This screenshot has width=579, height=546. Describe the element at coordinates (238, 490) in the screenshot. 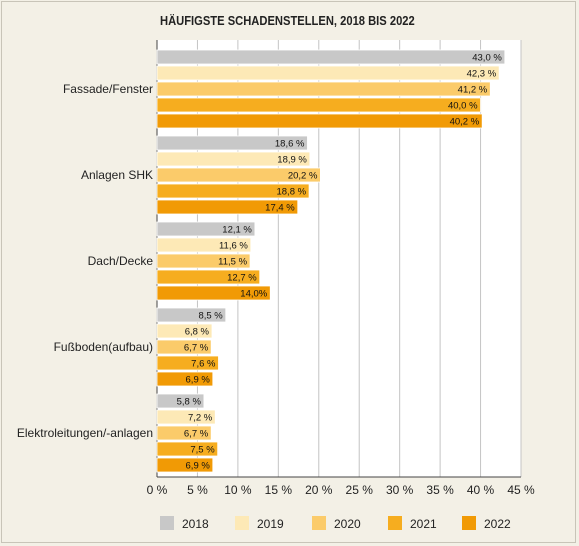

I see `x-tick-label: 10 %` at that location.